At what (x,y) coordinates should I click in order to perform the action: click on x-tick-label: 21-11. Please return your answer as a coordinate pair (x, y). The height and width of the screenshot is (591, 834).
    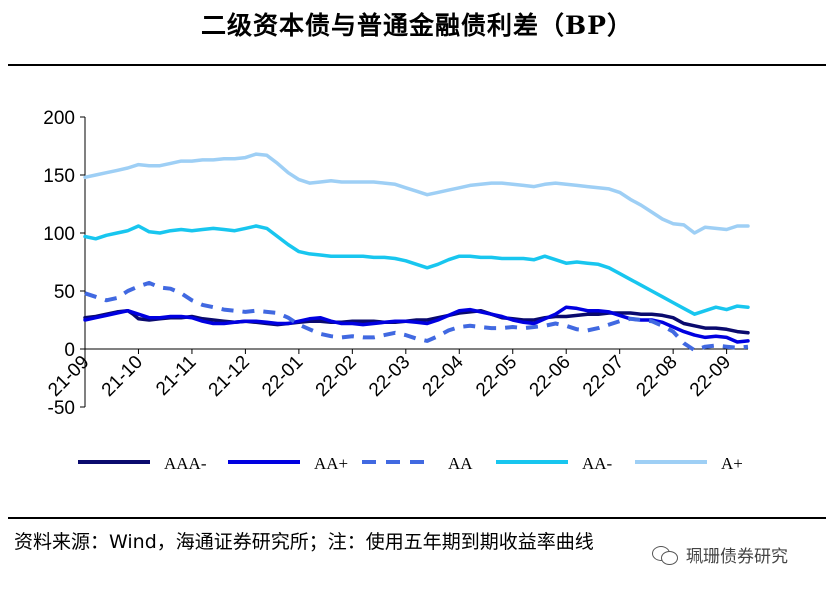
    Looking at the image, I should click on (176, 376).